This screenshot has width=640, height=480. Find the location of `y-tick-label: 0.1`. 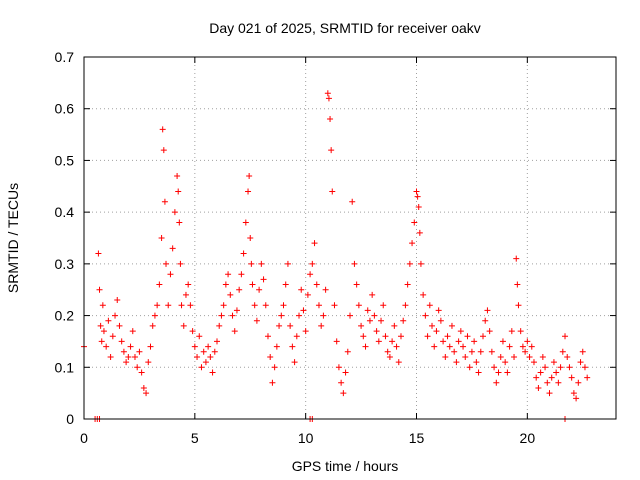

y-tick-label: 0.1 is located at coordinates (65, 367).